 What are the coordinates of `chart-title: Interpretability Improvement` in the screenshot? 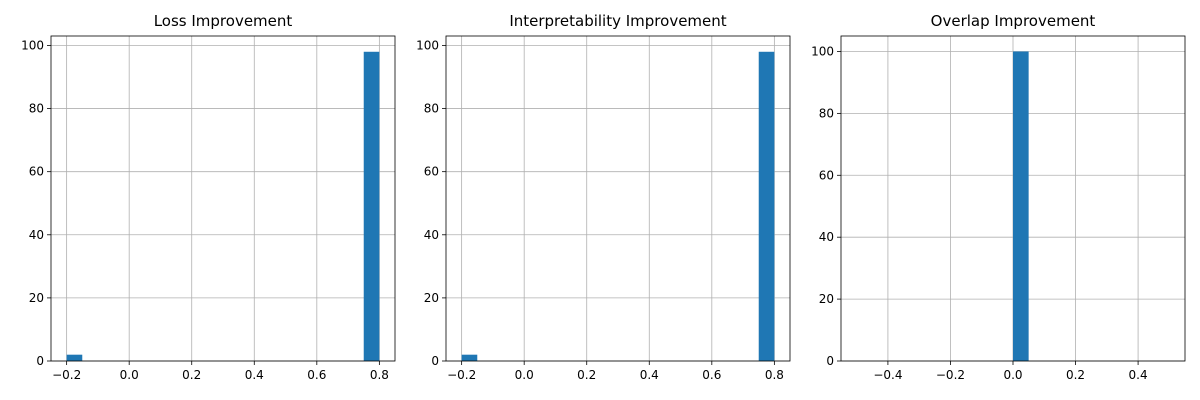 It's located at (617, 21).